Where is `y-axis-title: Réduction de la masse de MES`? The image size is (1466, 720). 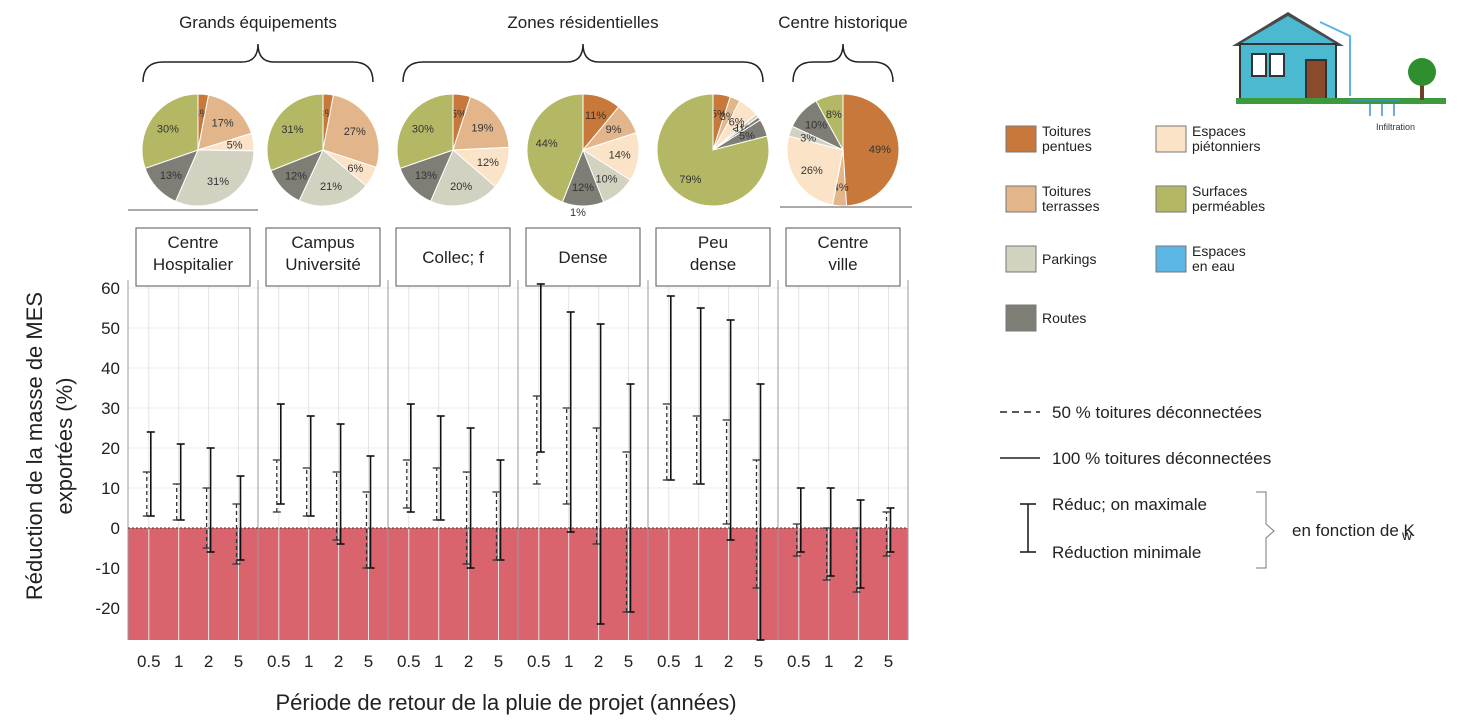 y-axis-title: Réduction de la masse de MES is located at coordinates (34, 446).